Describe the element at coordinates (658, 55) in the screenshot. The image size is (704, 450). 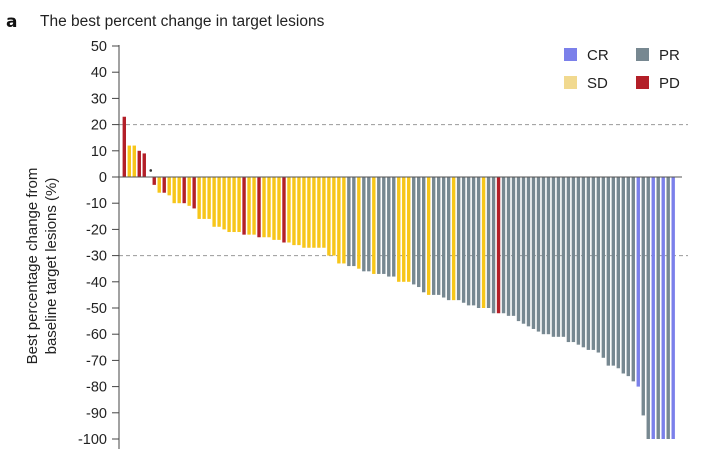
I see `legend-item-pr: PR` at that location.